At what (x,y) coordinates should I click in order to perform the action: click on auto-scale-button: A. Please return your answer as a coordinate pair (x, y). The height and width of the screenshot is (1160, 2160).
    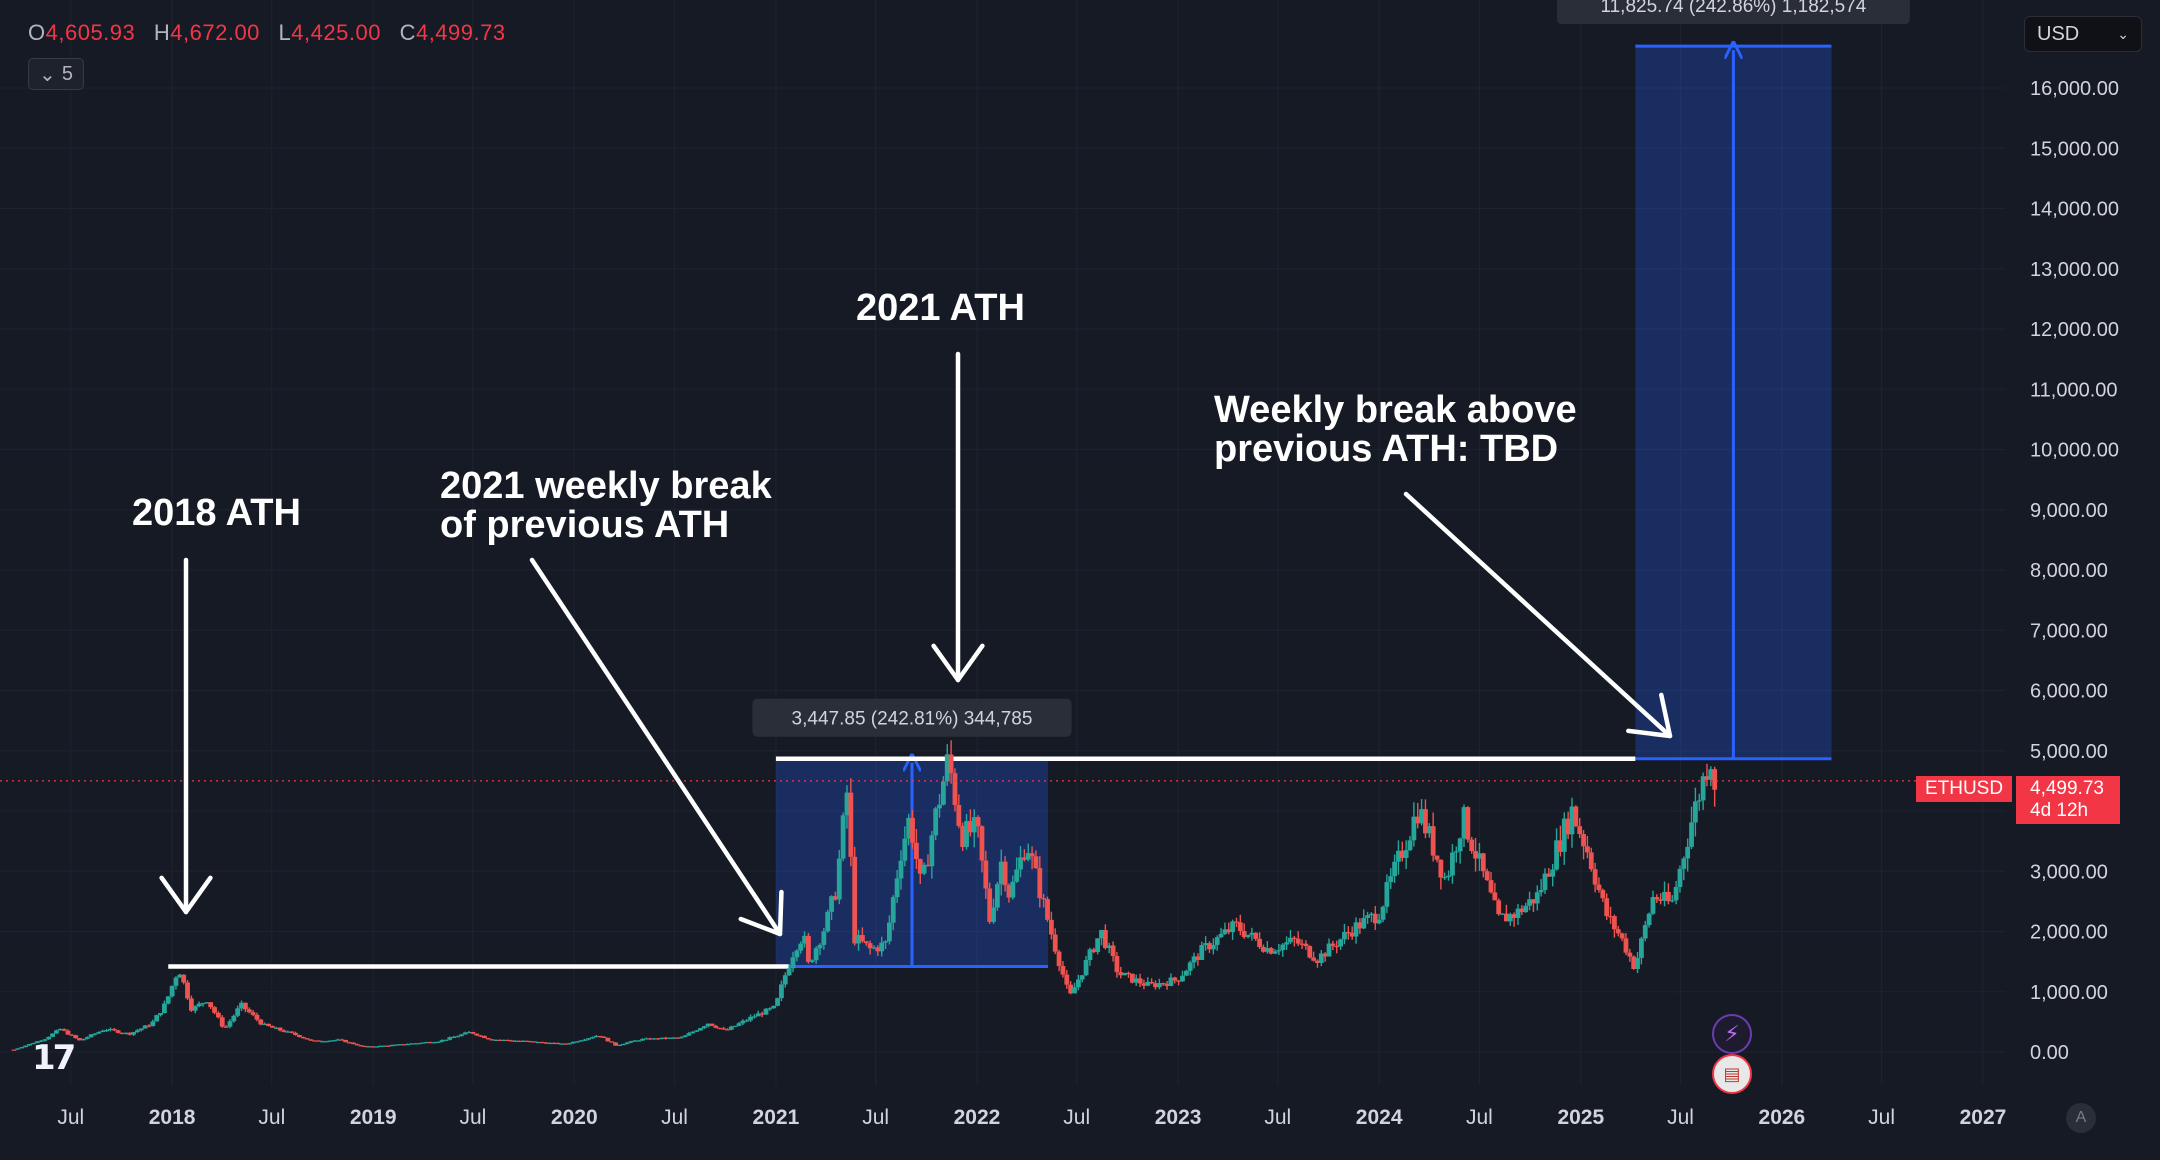
    Looking at the image, I should click on (2081, 1118).